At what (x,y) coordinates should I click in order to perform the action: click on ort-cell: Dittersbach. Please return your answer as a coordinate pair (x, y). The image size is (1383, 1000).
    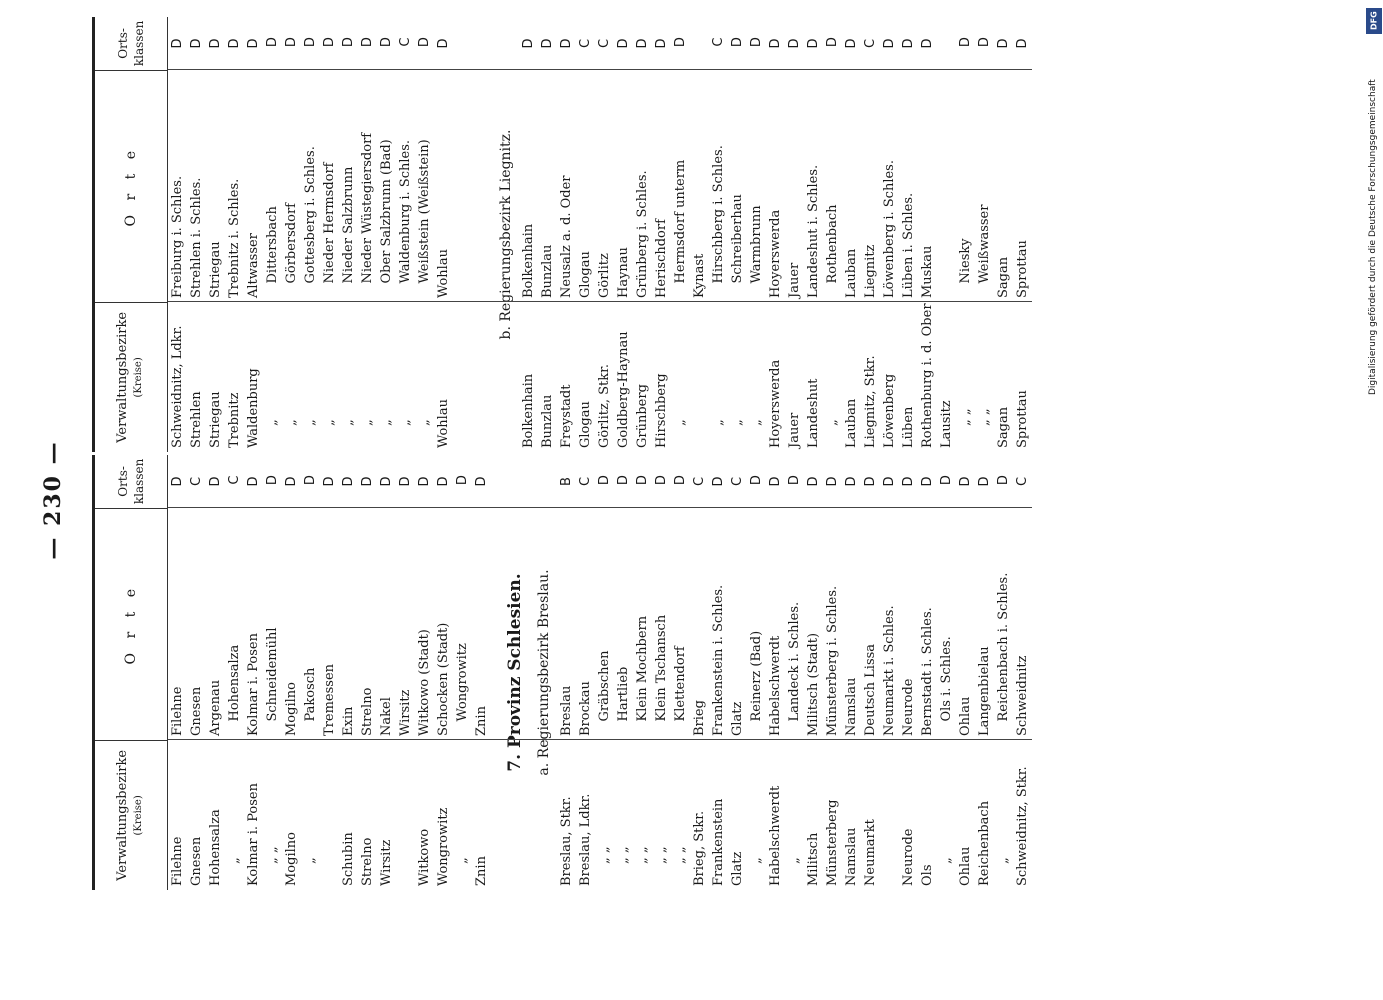
    Looking at the image, I should click on (272, 177).